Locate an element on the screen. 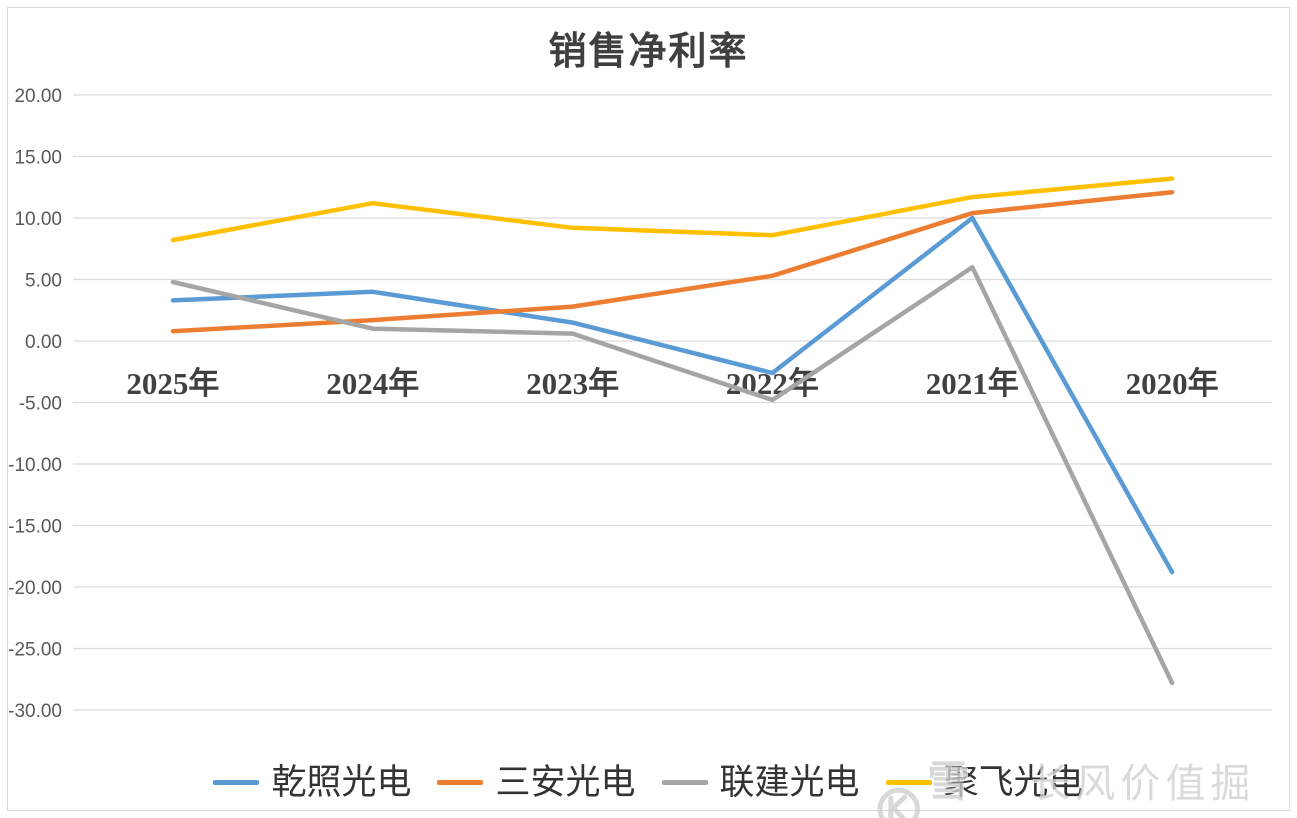  x-axis-tick-label: 2025年 is located at coordinates (172, 383).